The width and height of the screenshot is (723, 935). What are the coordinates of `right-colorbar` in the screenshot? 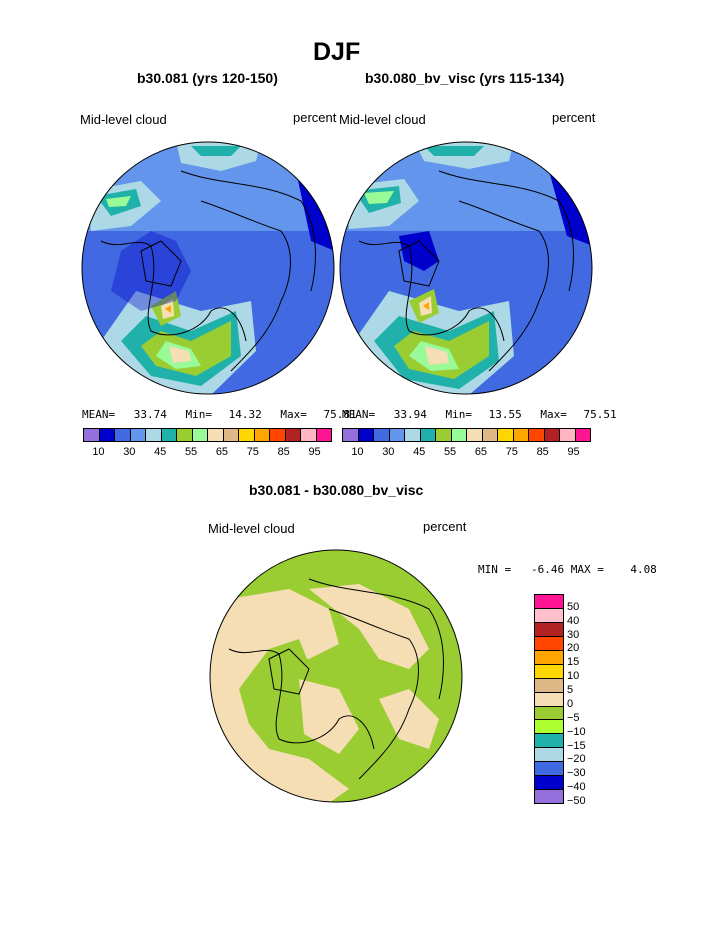 It's located at (466, 435).